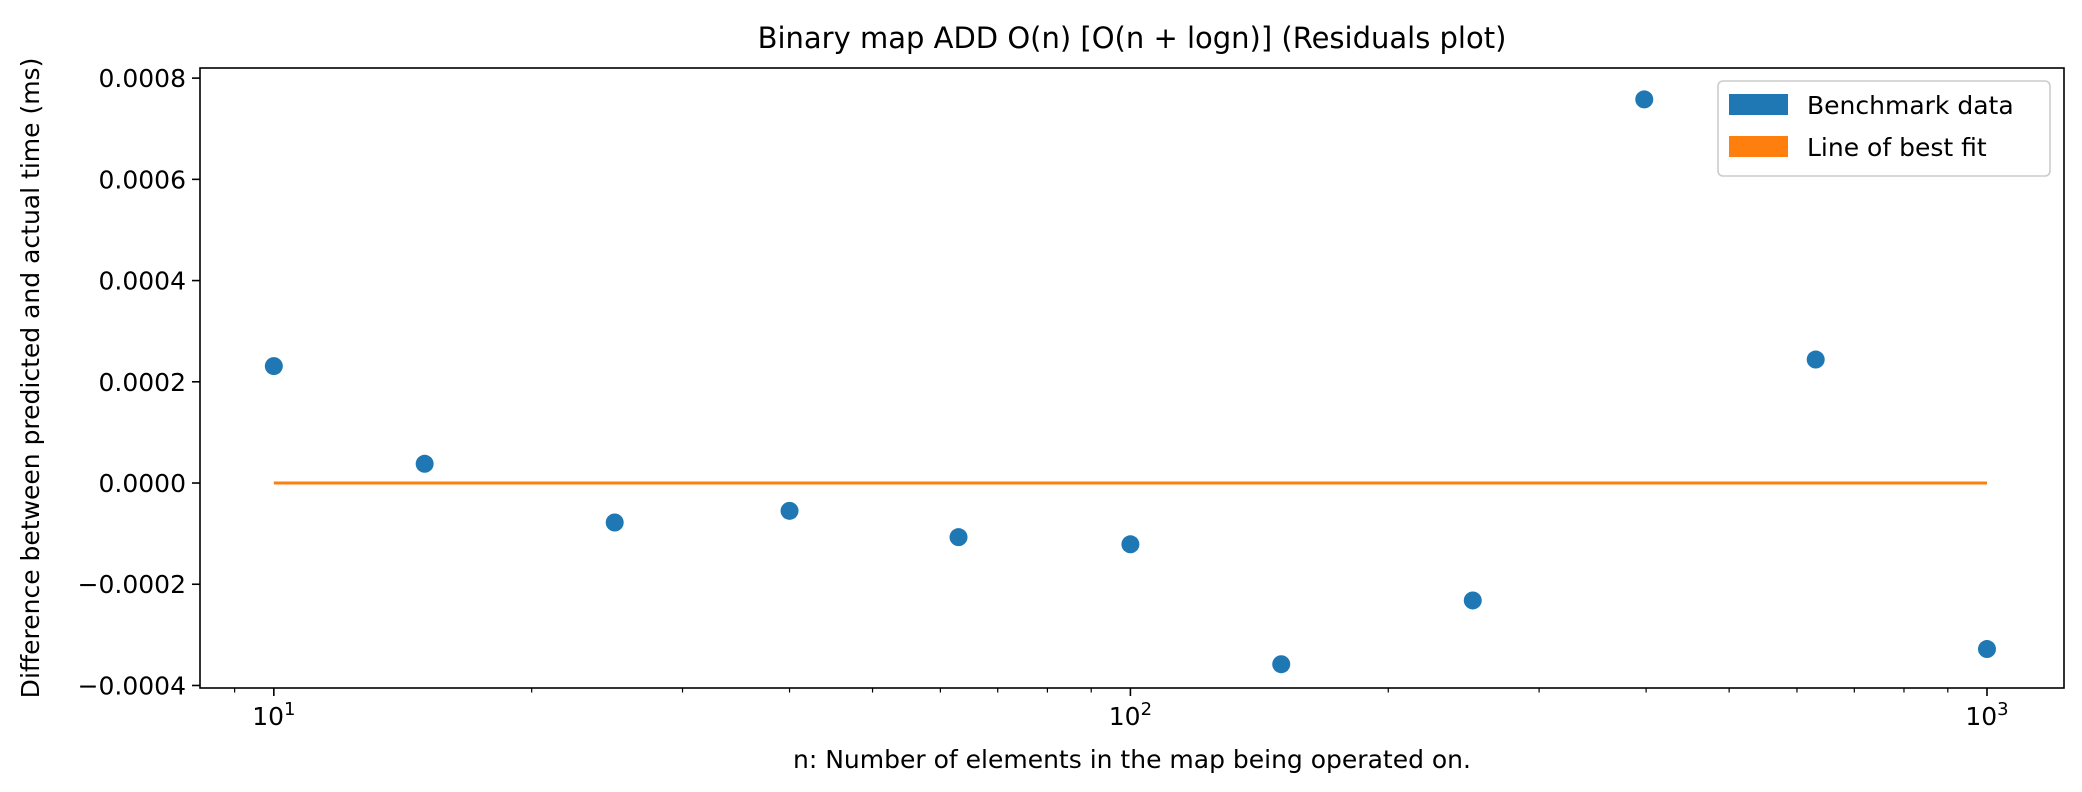 This screenshot has width=2082, height=792. I want to click on x-axis-ticks: 101 102 103, so click(1121, 709).